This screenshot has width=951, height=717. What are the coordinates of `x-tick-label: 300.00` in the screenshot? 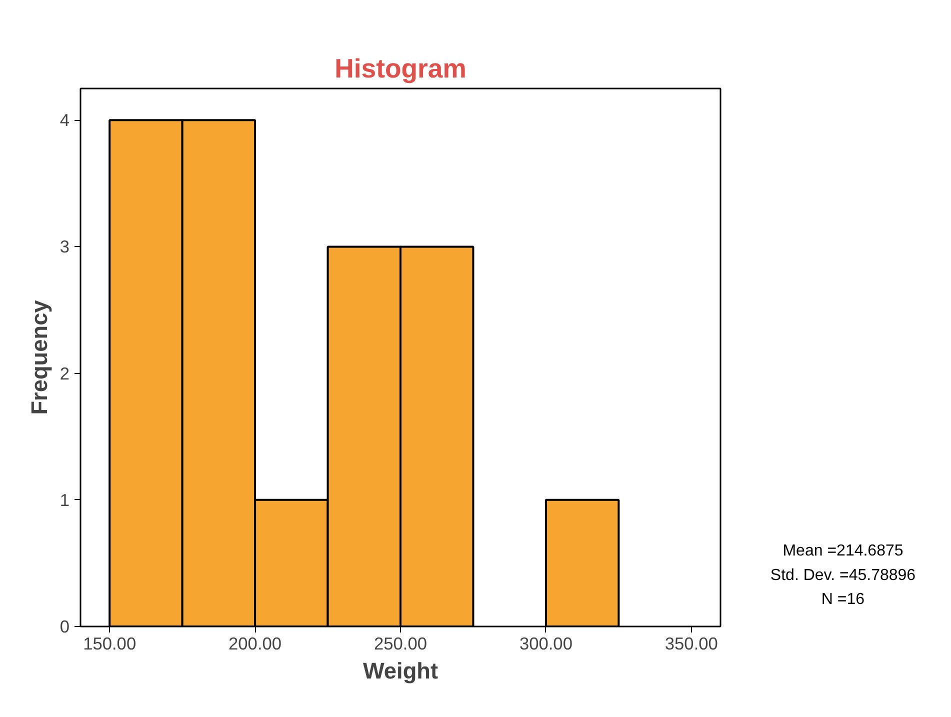 It's located at (545, 644).